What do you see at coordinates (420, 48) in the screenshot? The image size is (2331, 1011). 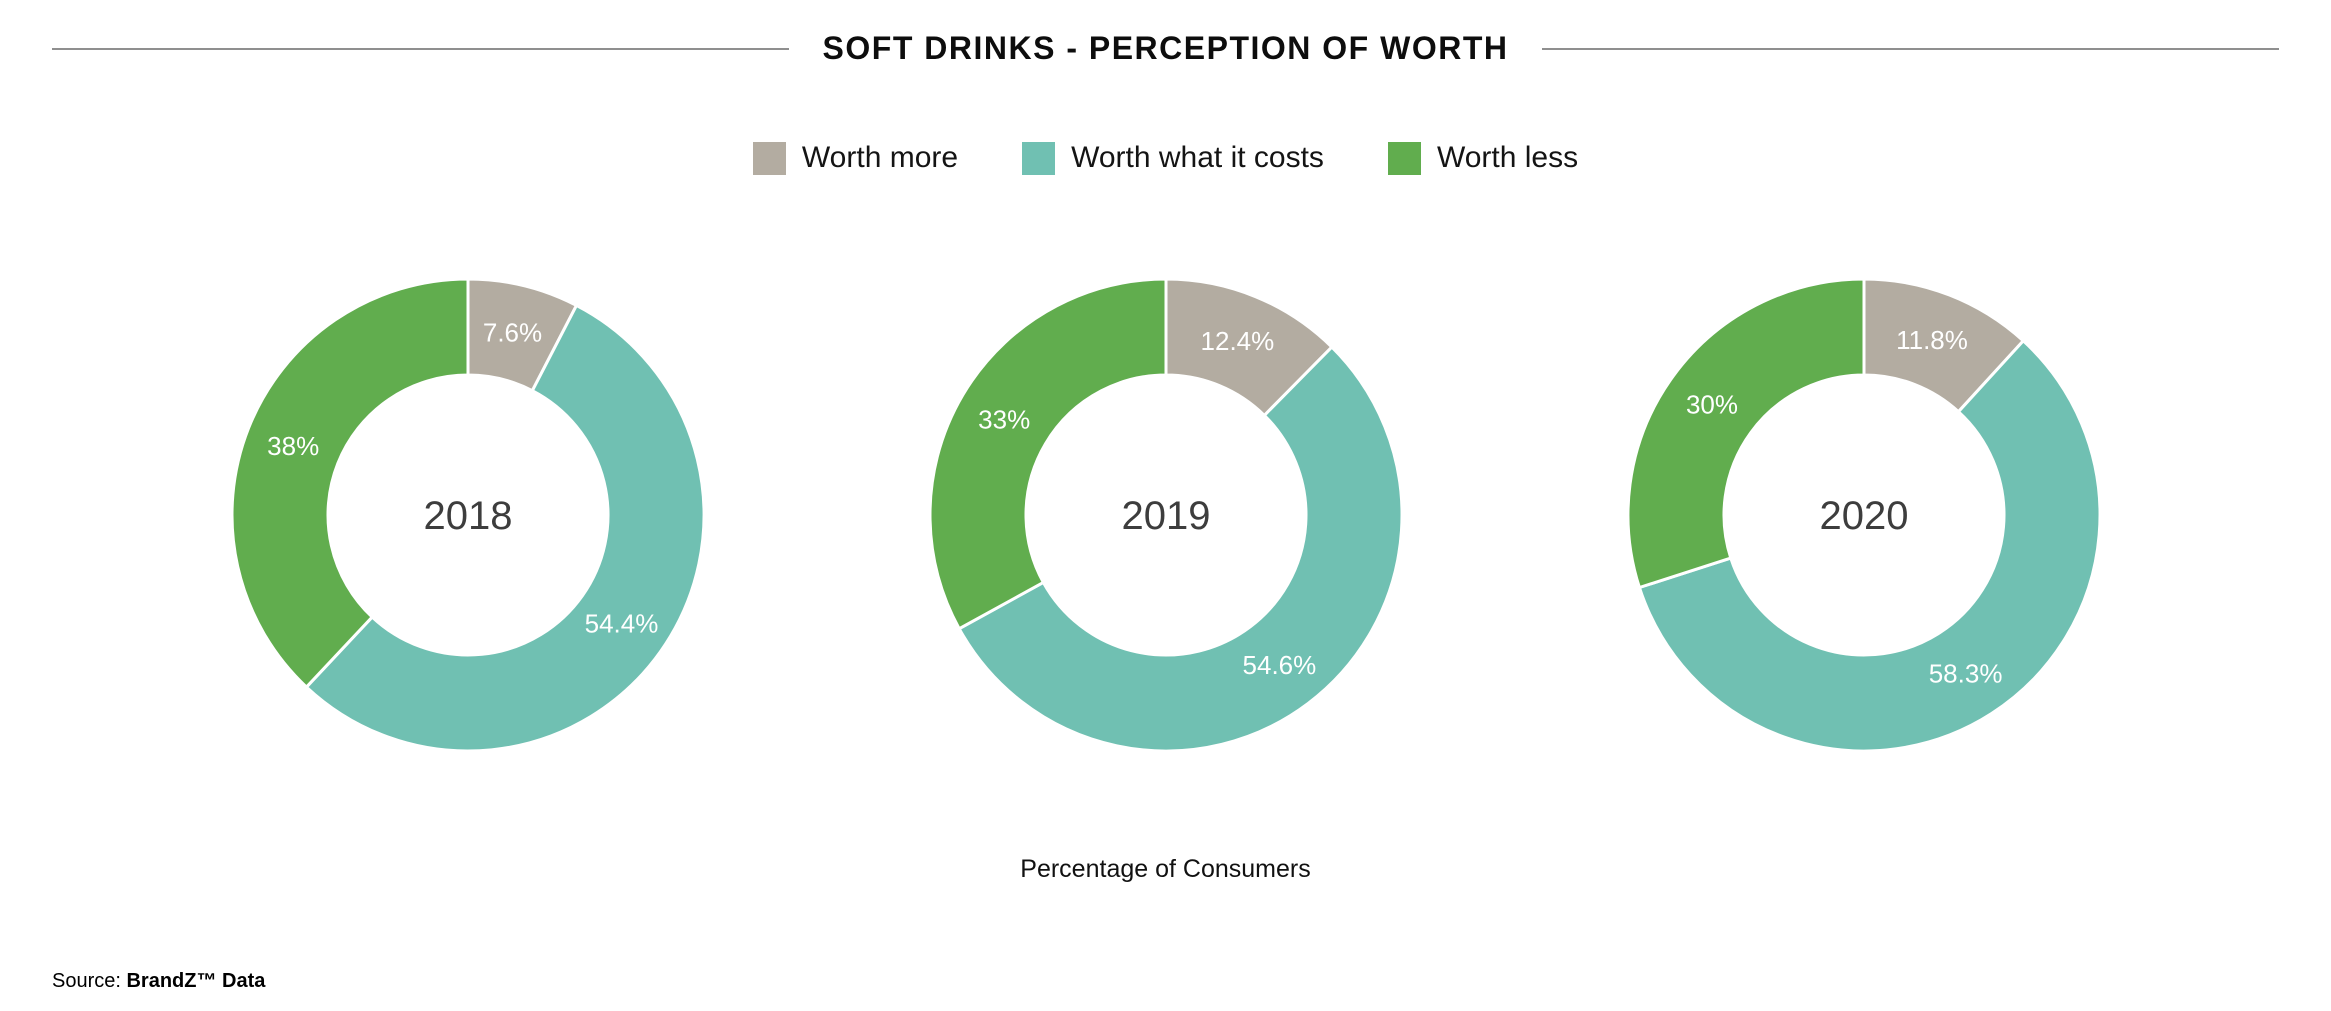 I see `title-rule-left` at bounding box center [420, 48].